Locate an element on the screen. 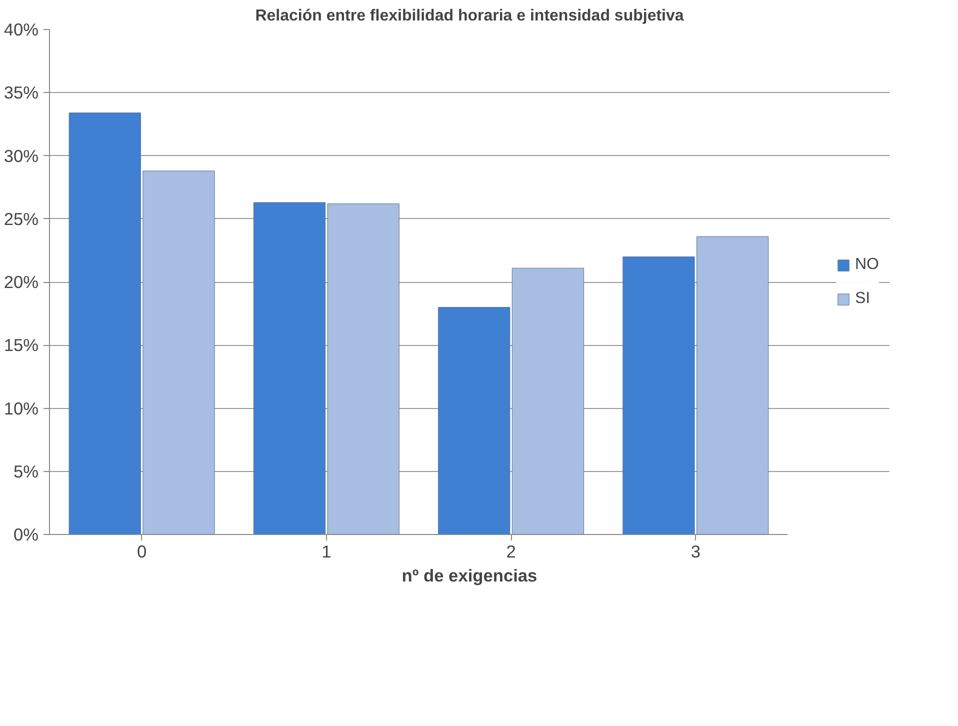  x-axis-title: nº de exigencias is located at coordinates (470, 576).